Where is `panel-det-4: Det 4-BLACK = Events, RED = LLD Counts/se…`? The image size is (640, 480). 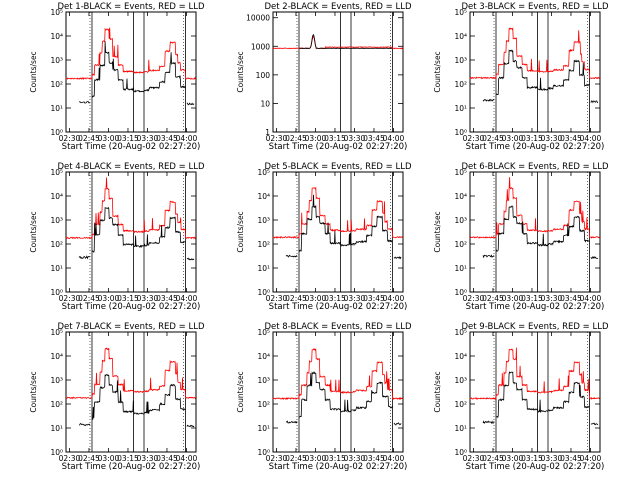
panel-det-4: Det 4-BLACK = Events, RED = LLD Counts/se… is located at coordinates (117, 237).